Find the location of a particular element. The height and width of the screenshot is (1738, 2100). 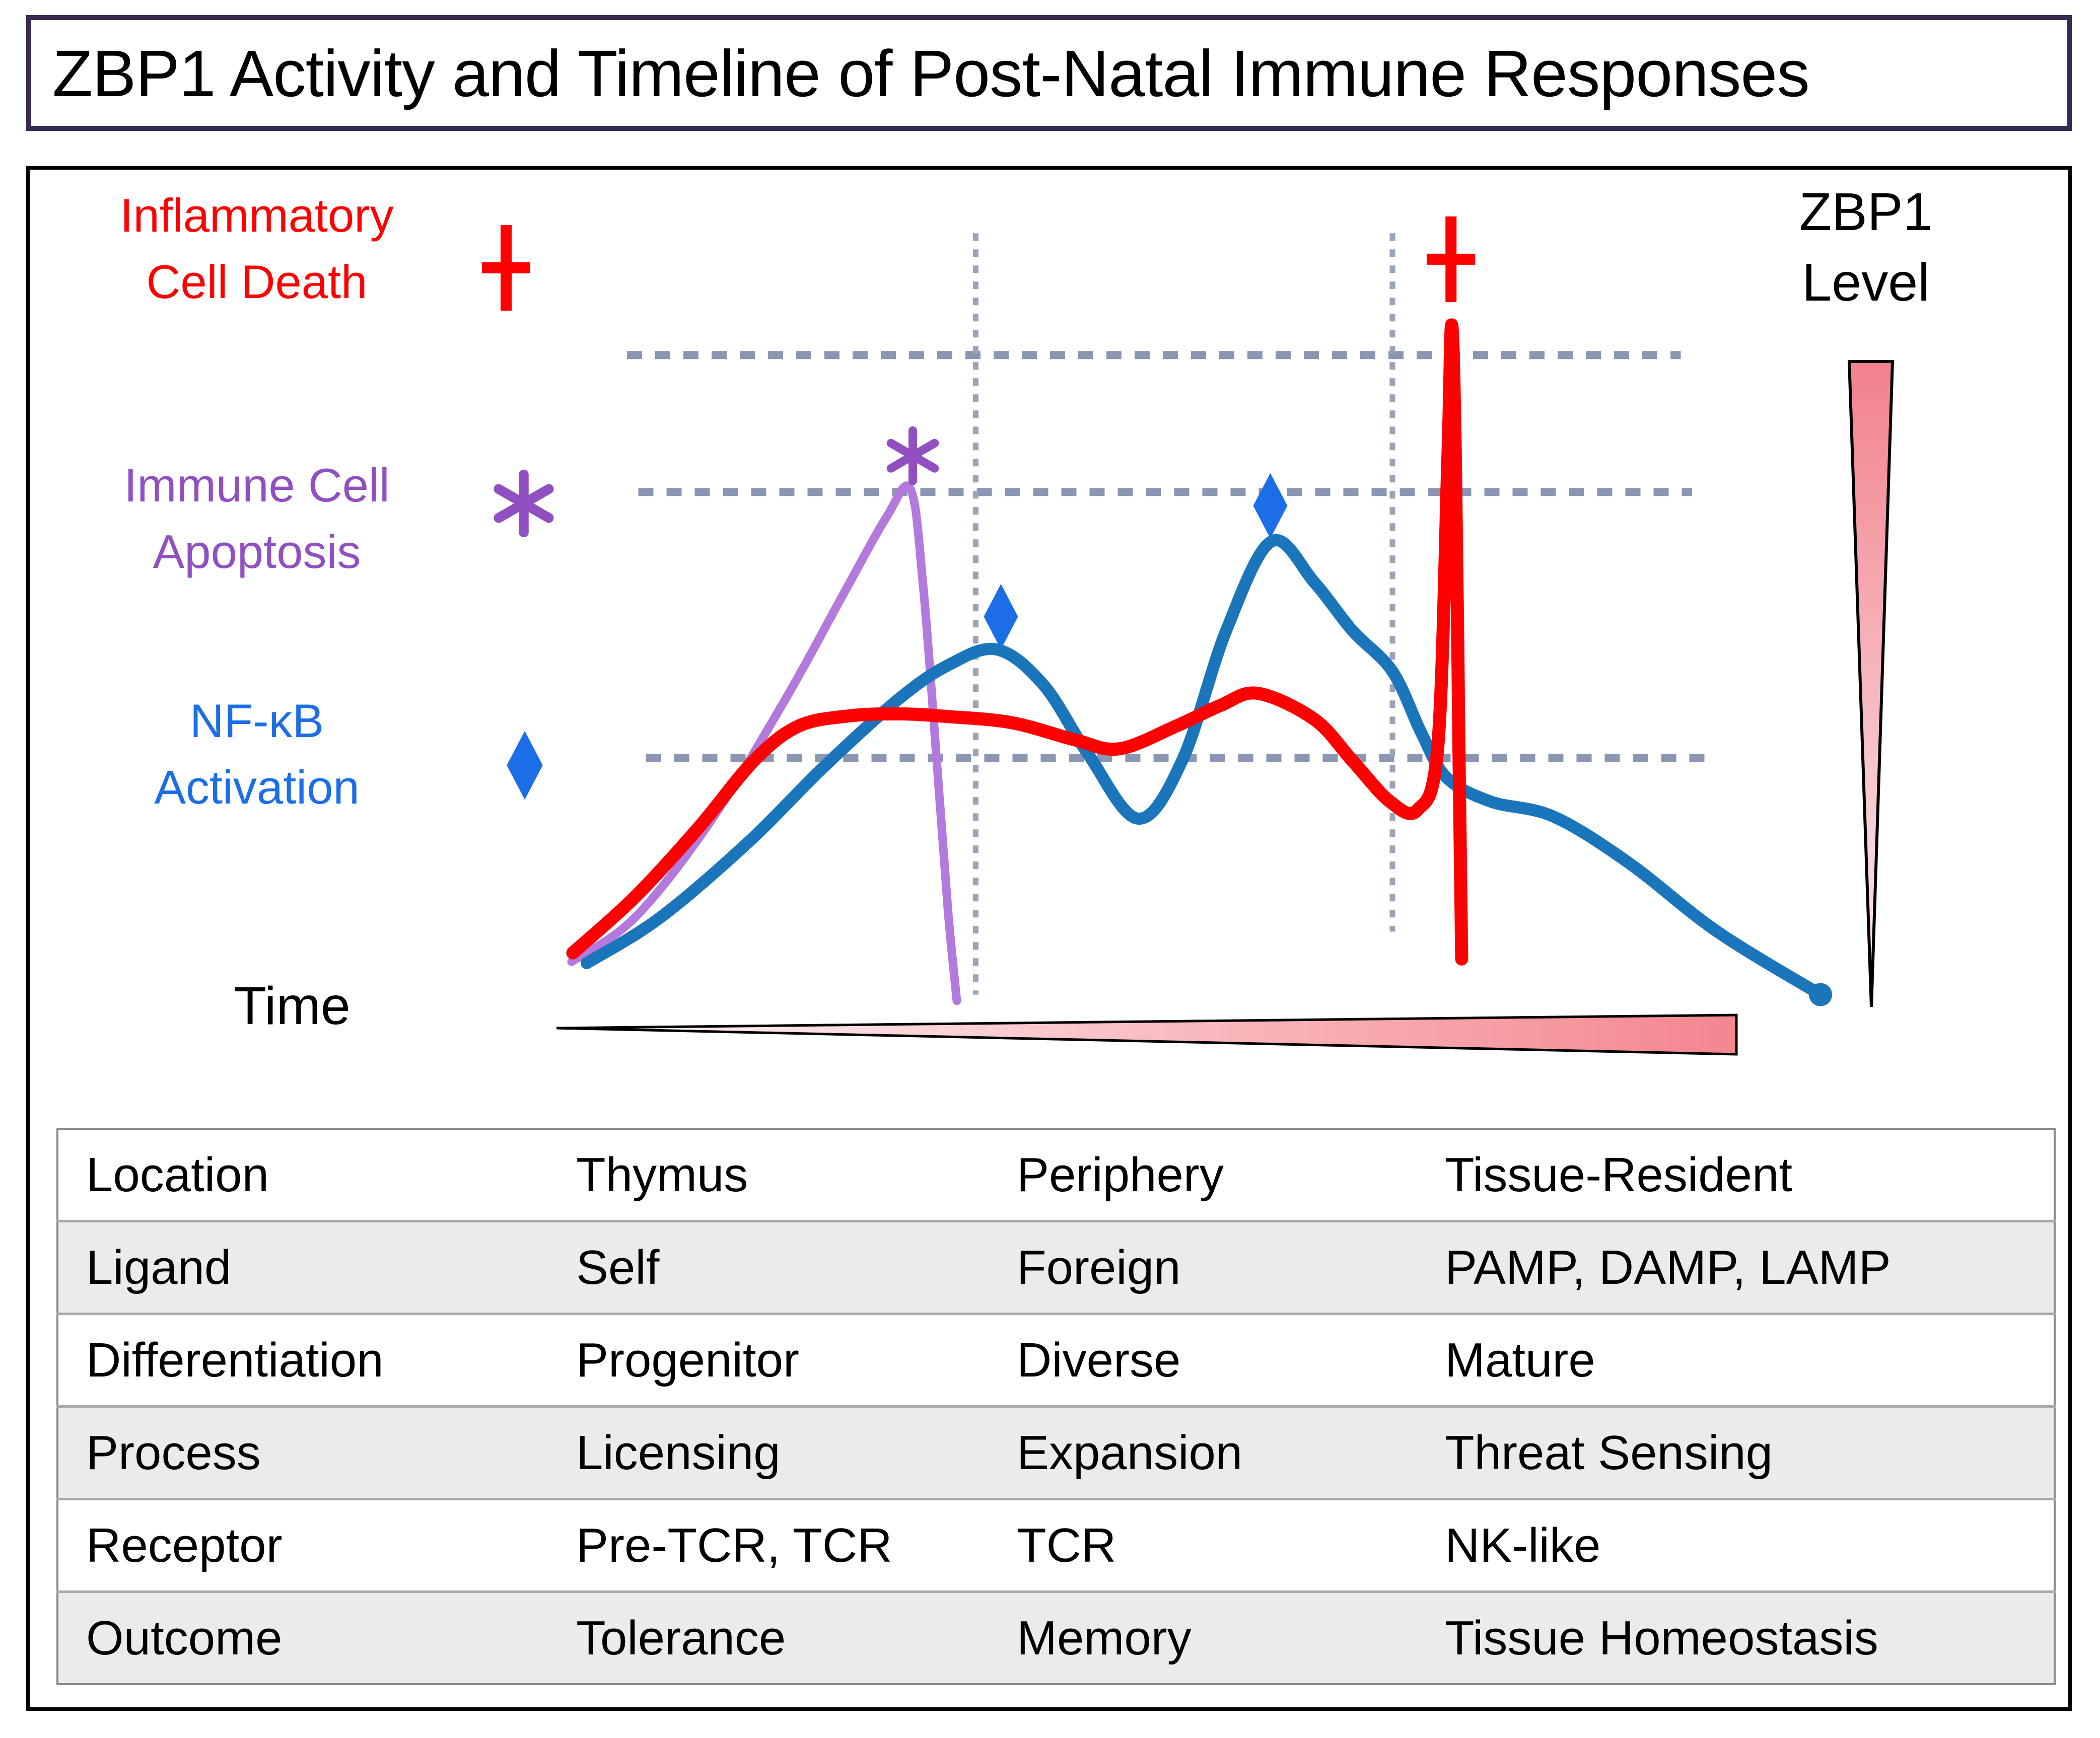

row-label-cell: Ligand is located at coordinates (302, 1267).